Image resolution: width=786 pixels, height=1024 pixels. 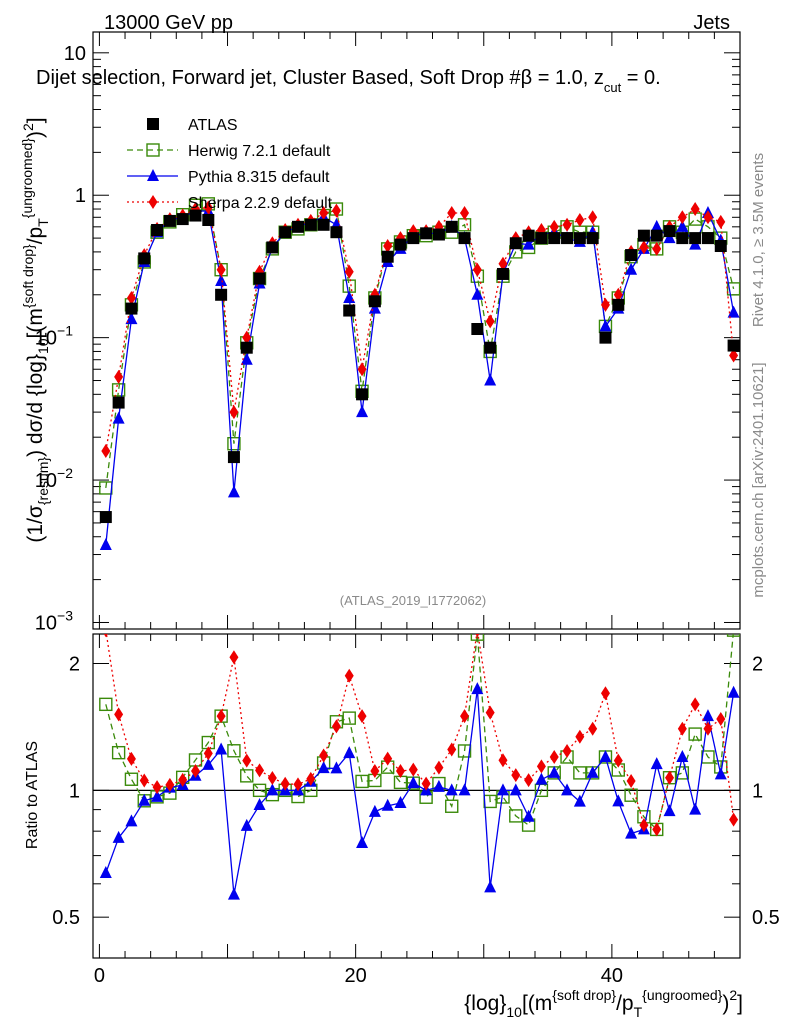 What do you see at coordinates (758, 240) in the screenshot?
I see `rivet-version-label: Rivet 4.1.0, ≥ 3.5M events` at bounding box center [758, 240].